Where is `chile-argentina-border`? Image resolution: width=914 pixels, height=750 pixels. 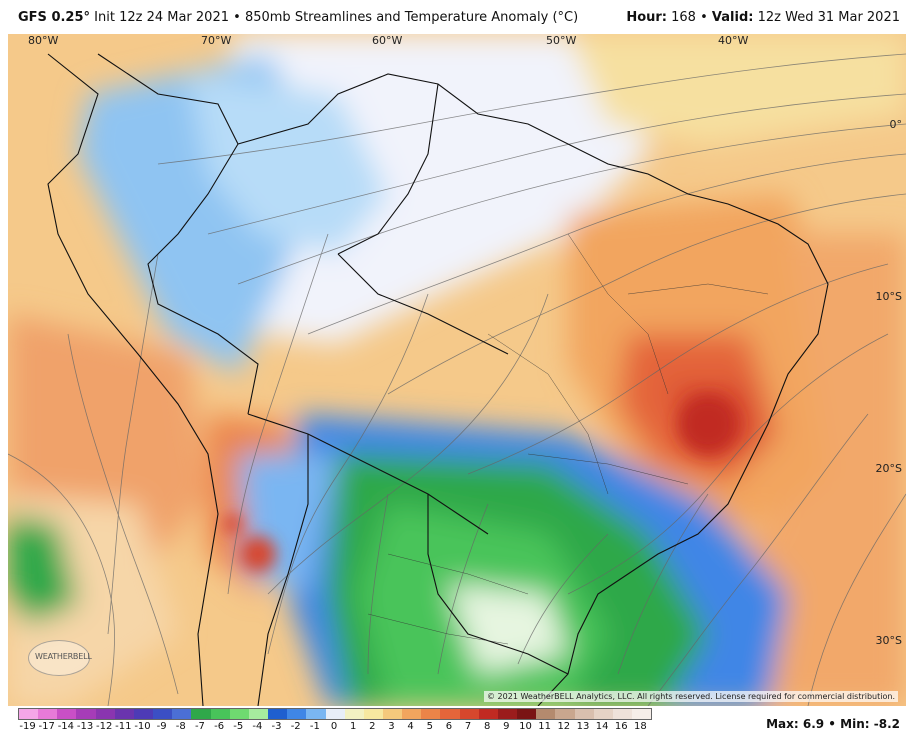
chile-argentina-border is located at coordinates (283, 570).